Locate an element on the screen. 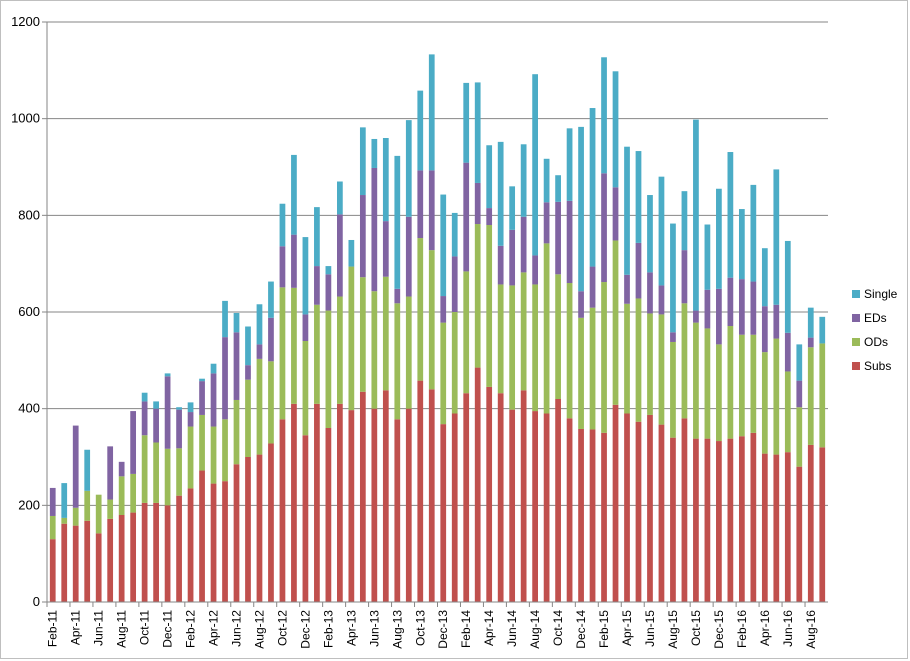 This screenshot has width=910, height=661. x-tick-label: Jun-15 is located at coordinates (650, 628).